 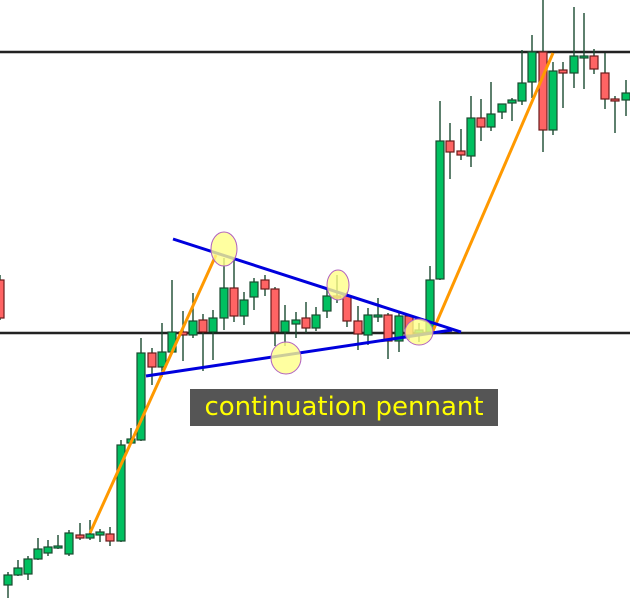 What do you see at coordinates (153, 394) in the screenshot?
I see `flagpole-1-line` at bounding box center [153, 394].